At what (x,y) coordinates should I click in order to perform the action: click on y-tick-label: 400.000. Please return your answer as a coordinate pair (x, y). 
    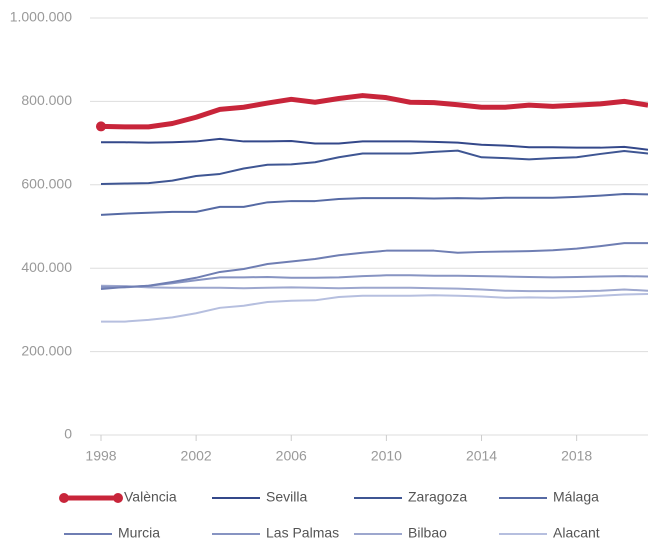
    Looking at the image, I should click on (46, 267).